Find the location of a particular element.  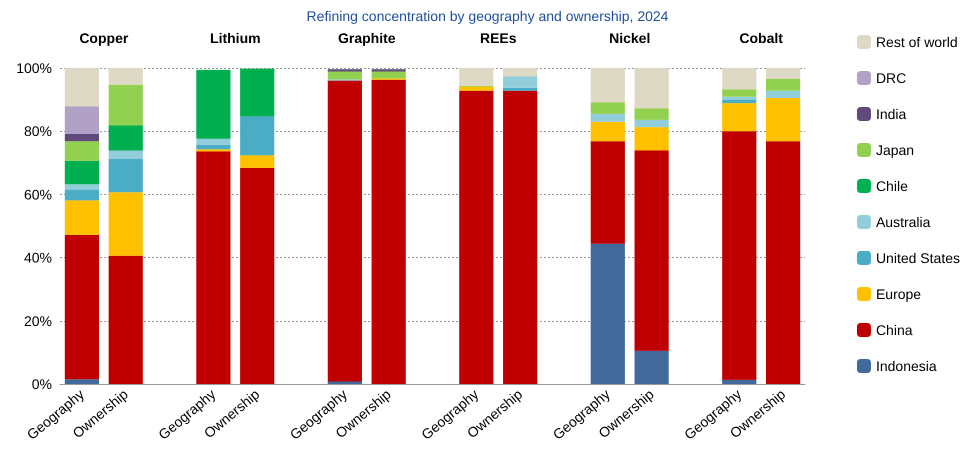

text: REEs is located at coordinates (498, 38).